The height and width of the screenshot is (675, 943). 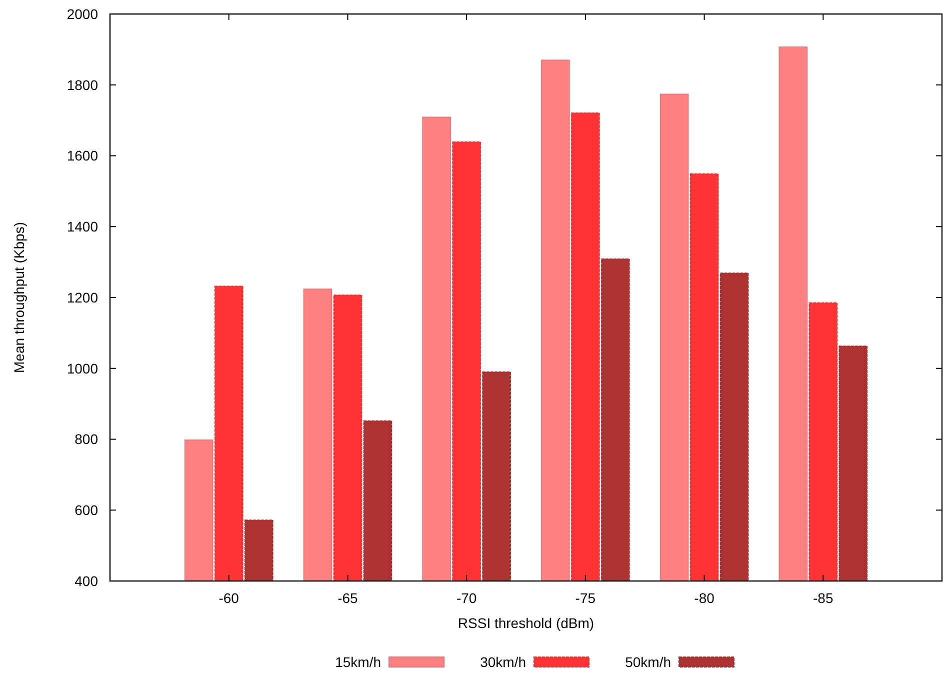 What do you see at coordinates (466, 598) in the screenshot?
I see `x-tick-label: -70` at bounding box center [466, 598].